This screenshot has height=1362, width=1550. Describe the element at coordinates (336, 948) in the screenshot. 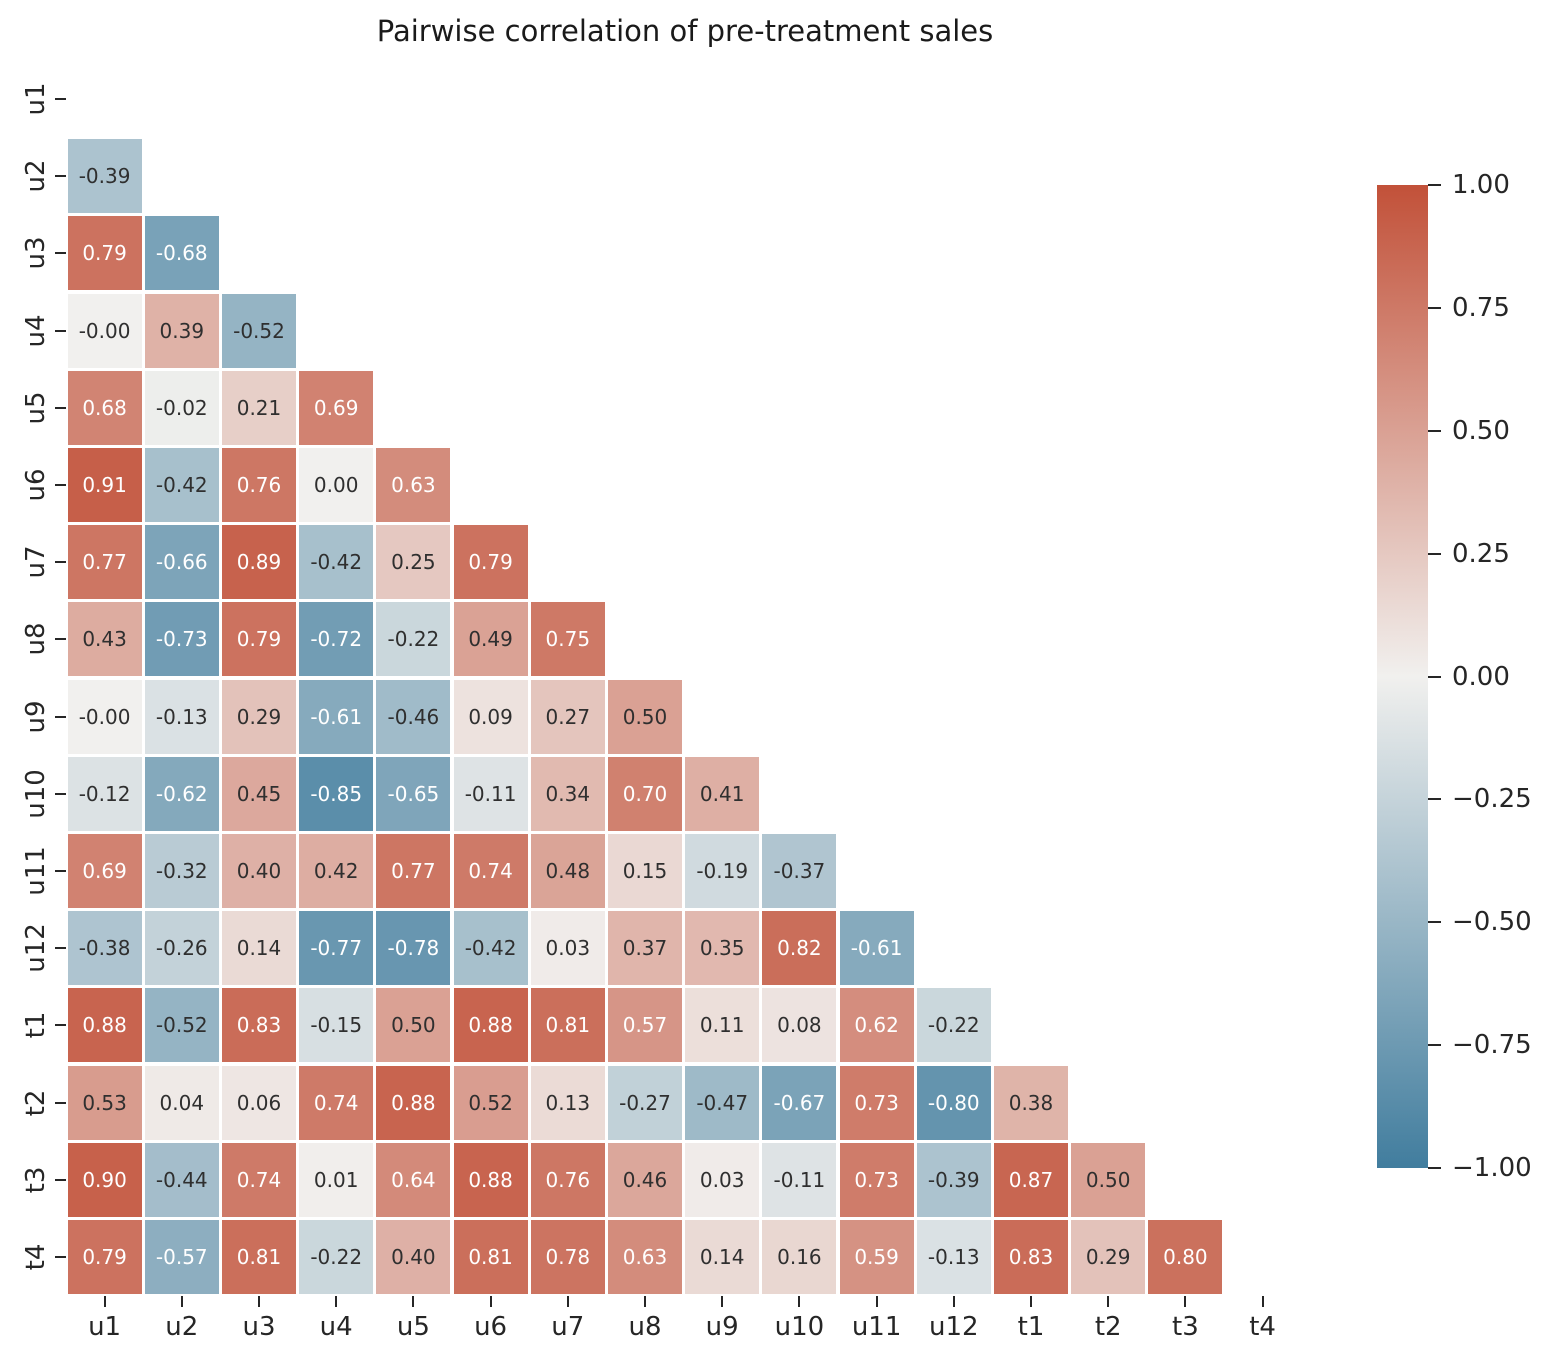

I see `heatmap-cell: -0.77` at that location.